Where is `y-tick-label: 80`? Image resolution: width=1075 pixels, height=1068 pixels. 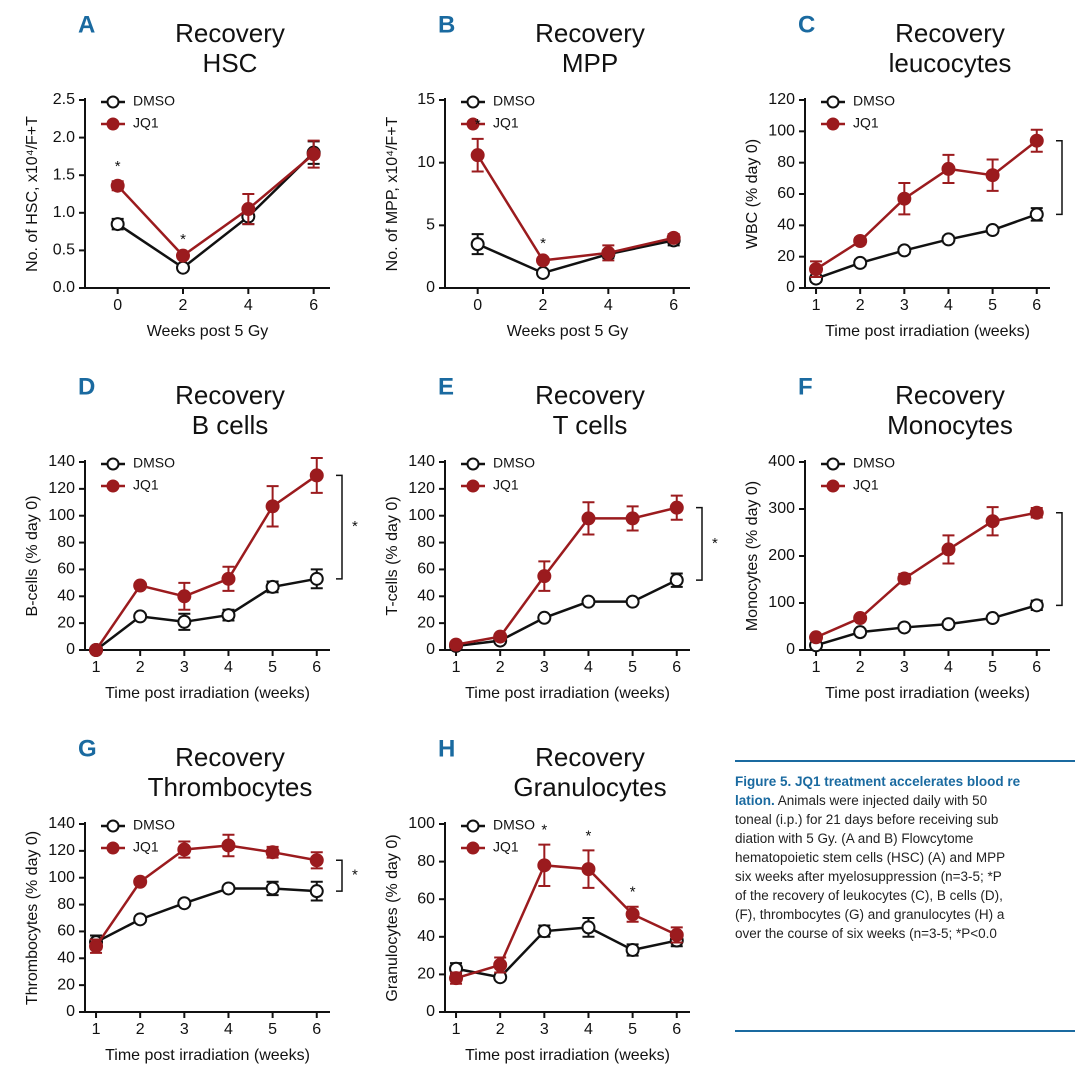
y-tick-label: 80 is located at coordinates (66, 542).